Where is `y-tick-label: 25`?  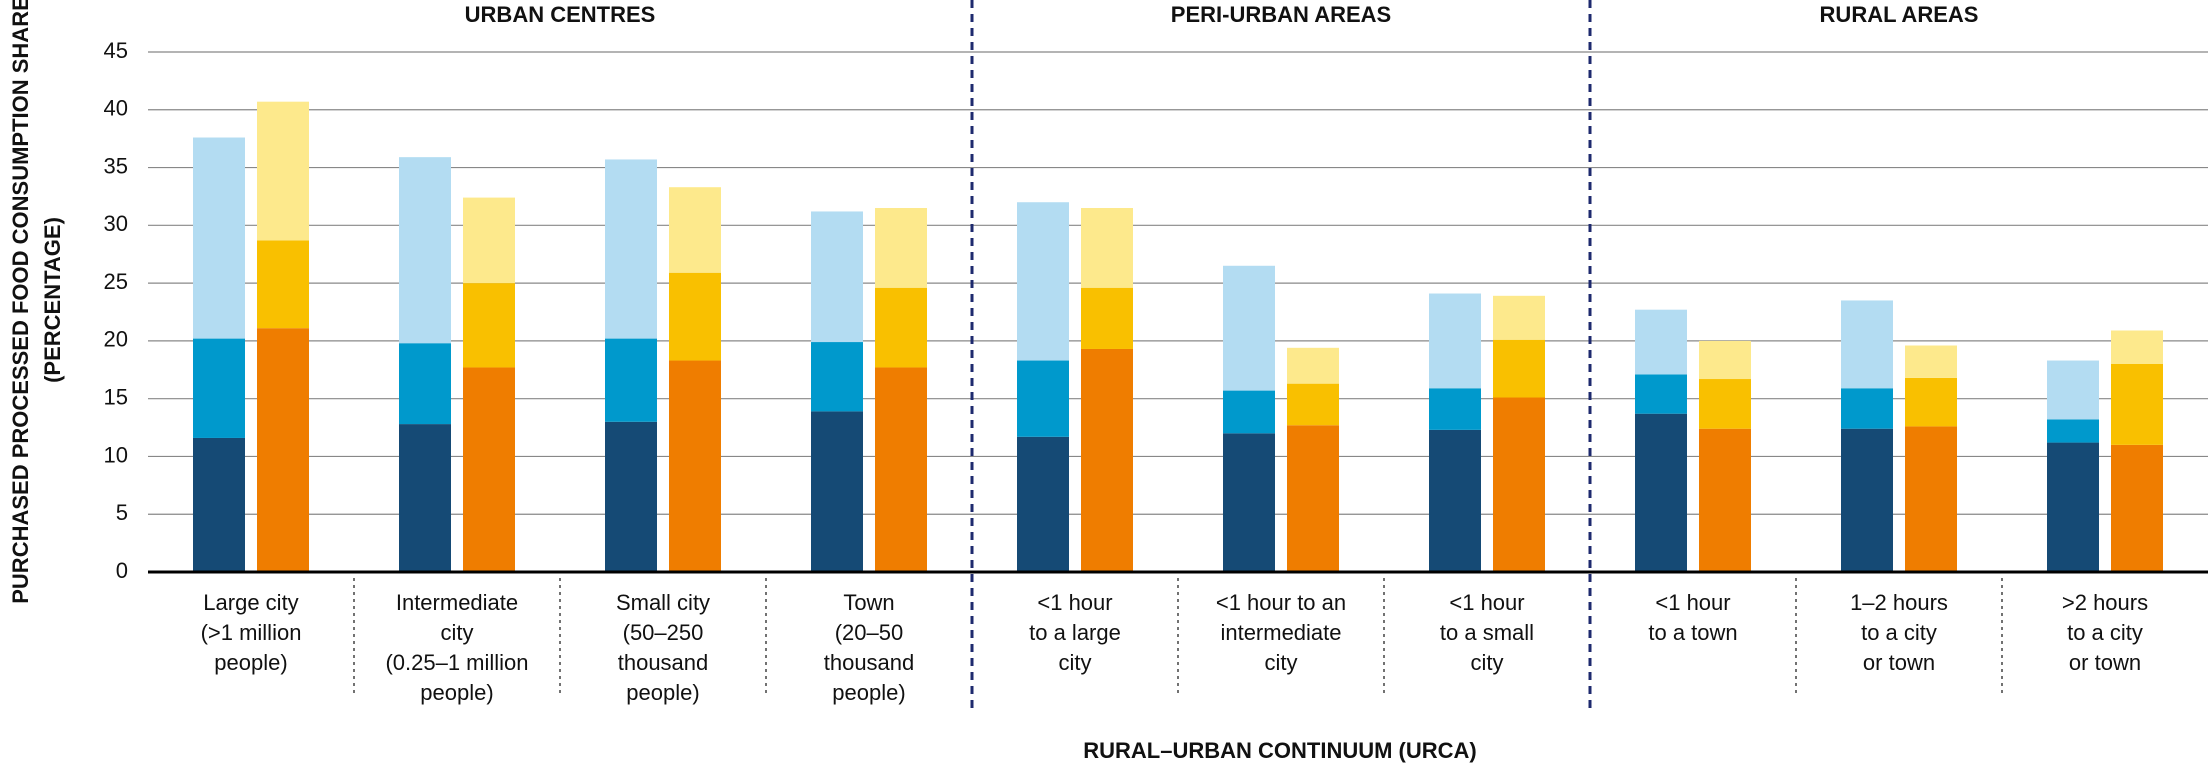 y-tick-label: 25 is located at coordinates (116, 281).